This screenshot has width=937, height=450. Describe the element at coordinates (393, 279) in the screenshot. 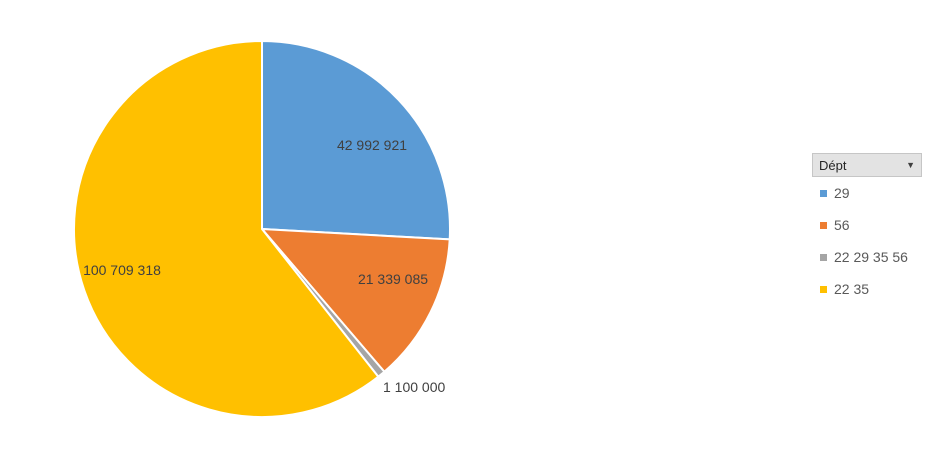

I see `data-label-56: 21 339 085` at that location.